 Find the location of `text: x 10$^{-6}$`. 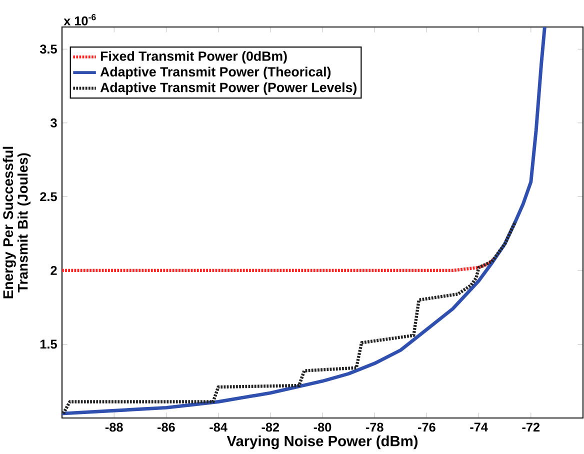

text: x 10$^{-6}$ is located at coordinates (80, 20).